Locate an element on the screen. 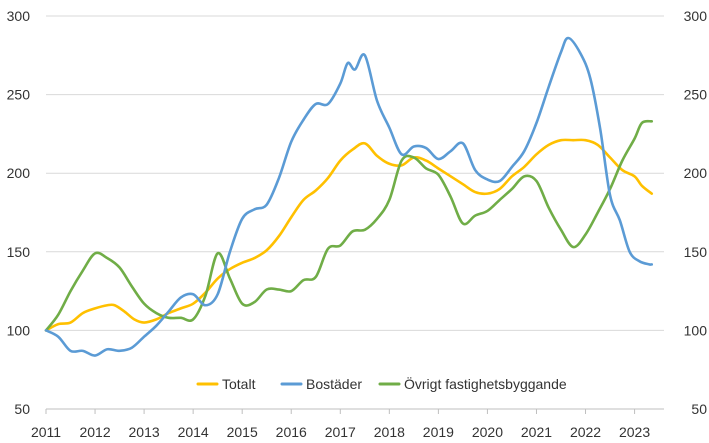  x-tick-label: 2015 is located at coordinates (242, 432).